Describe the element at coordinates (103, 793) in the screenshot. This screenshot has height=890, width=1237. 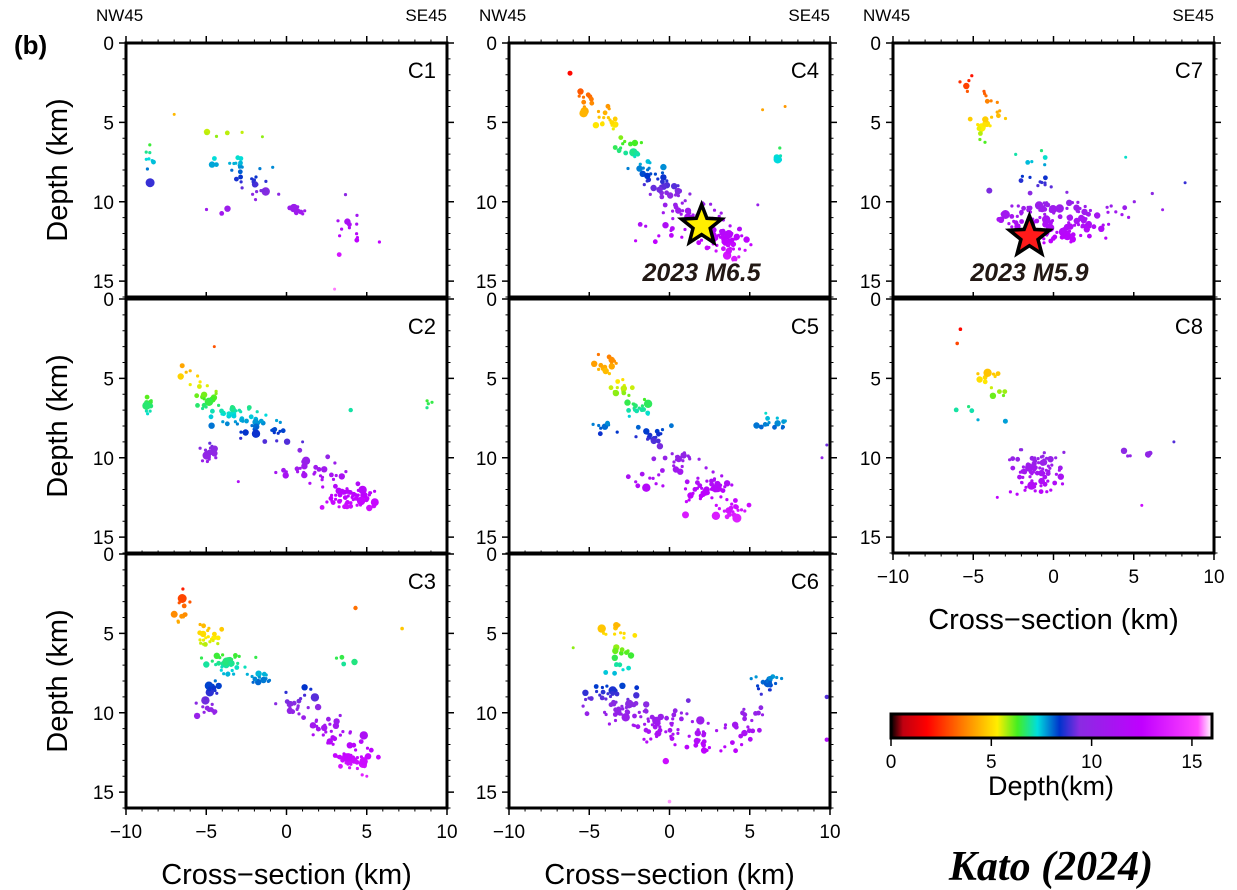
I see `y-tick-label: 15` at that location.